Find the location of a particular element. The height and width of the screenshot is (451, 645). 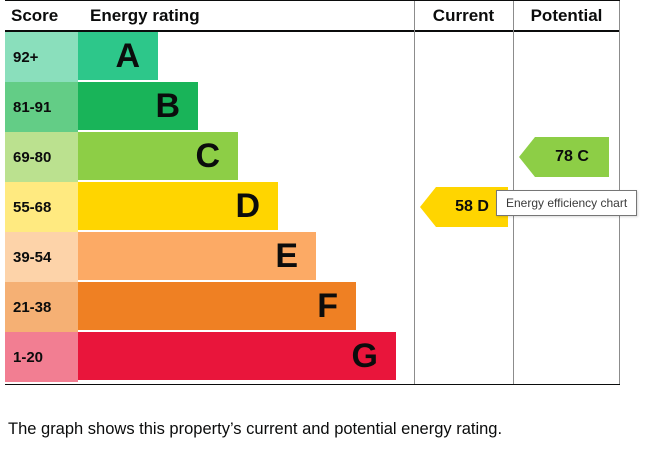

band-row-f: 21-38 F is located at coordinates (200, 307).